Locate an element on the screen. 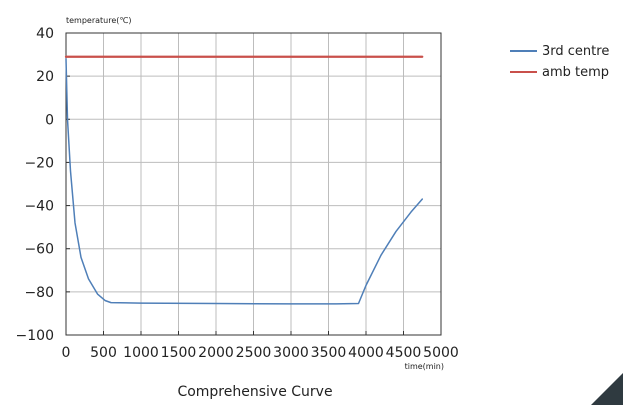  x-axis-label: time(min) is located at coordinates (424, 366).